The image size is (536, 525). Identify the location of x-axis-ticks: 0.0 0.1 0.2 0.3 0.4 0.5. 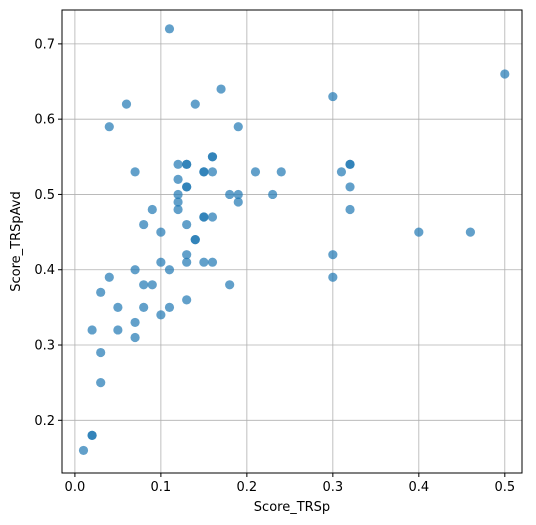
(290, 484).